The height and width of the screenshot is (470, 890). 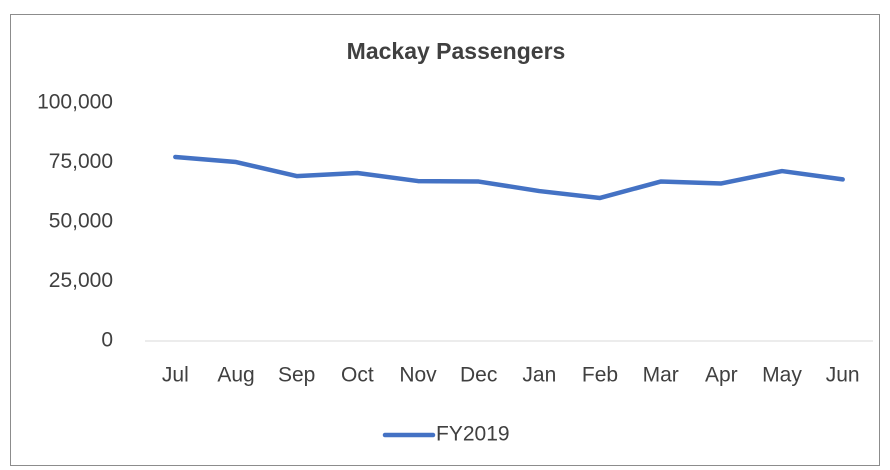 I want to click on y-tick-label: 0, so click(x=107, y=340).